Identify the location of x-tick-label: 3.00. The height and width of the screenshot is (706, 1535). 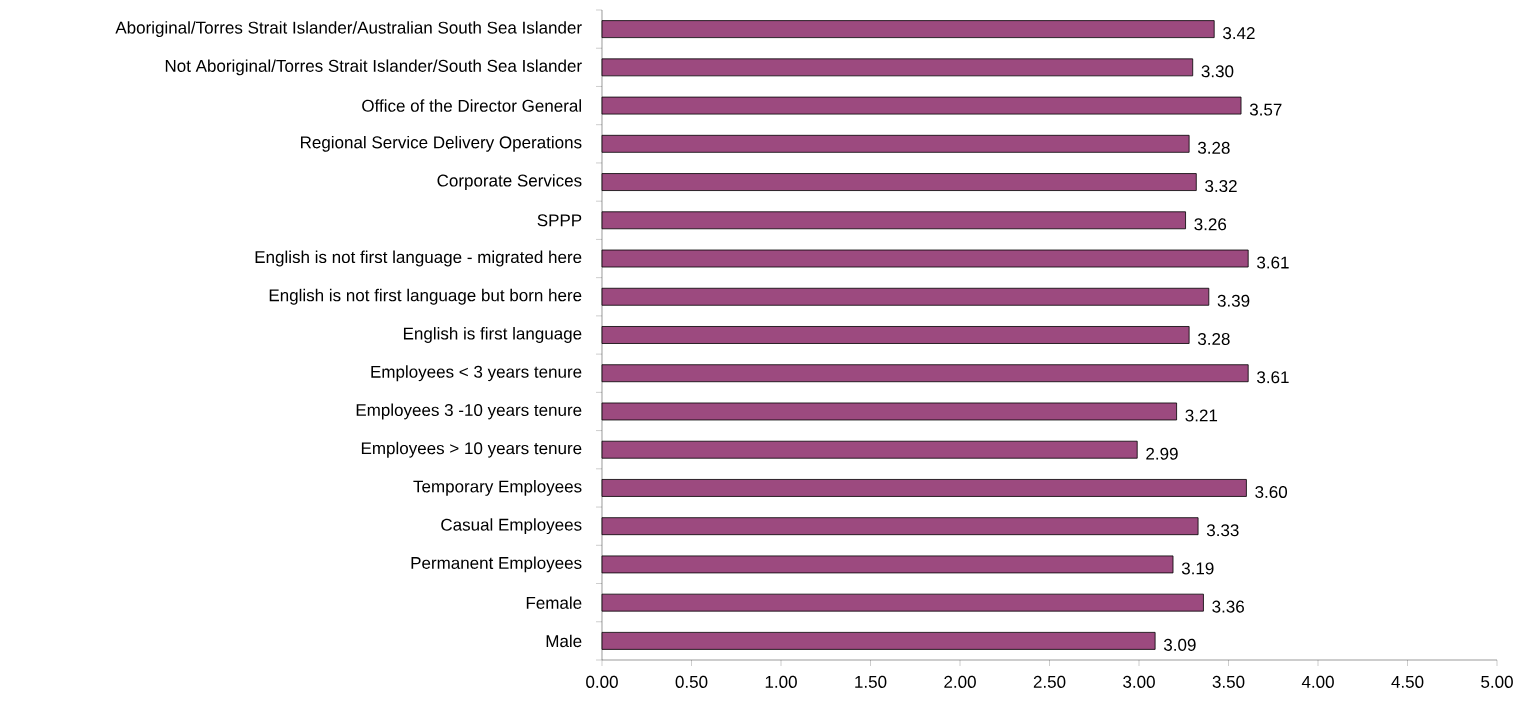
(1139, 681).